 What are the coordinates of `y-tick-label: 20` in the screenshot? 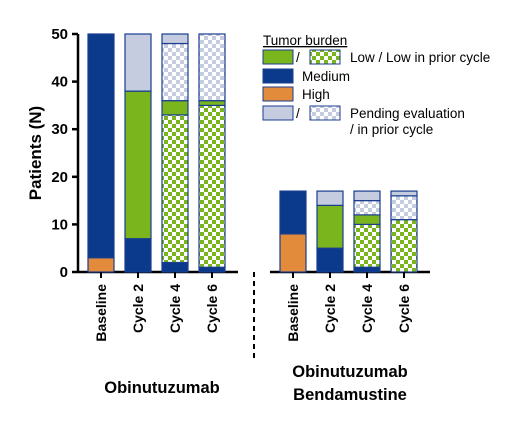 It's located at (59, 177).